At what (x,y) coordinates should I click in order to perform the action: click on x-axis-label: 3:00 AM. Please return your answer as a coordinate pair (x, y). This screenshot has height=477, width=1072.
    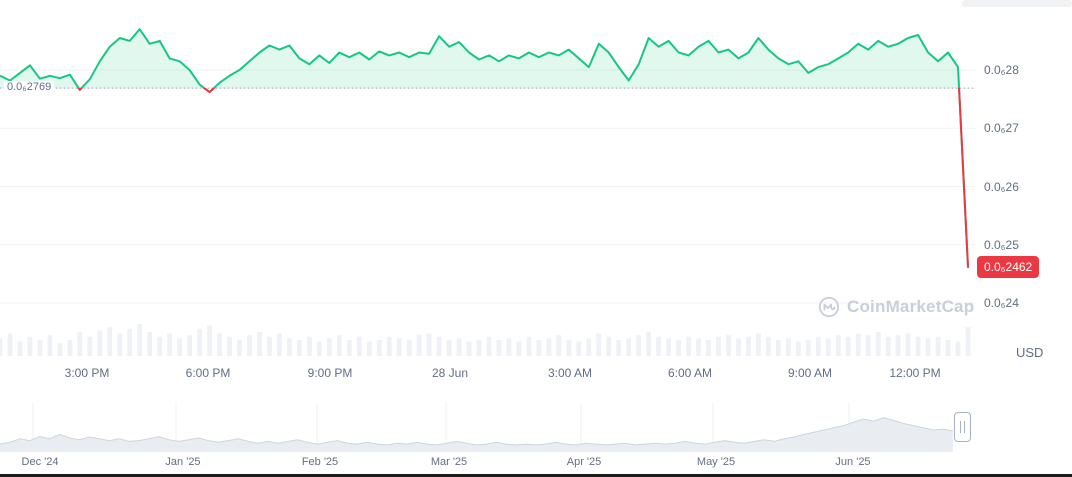
    Looking at the image, I should click on (570, 373).